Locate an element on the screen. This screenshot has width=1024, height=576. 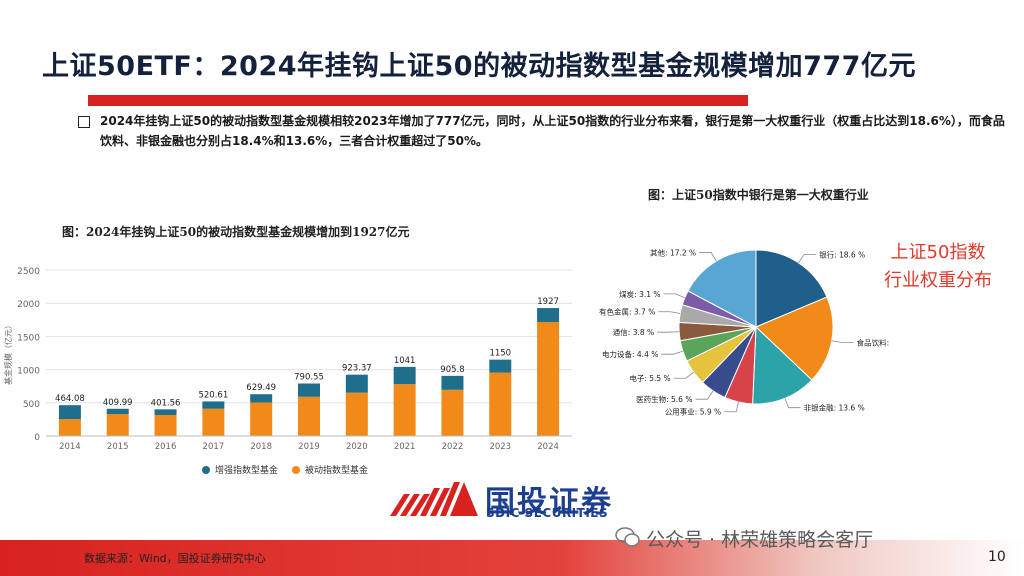
pie-slice-label: 公用事业: 5.9 % is located at coordinates (693, 412).